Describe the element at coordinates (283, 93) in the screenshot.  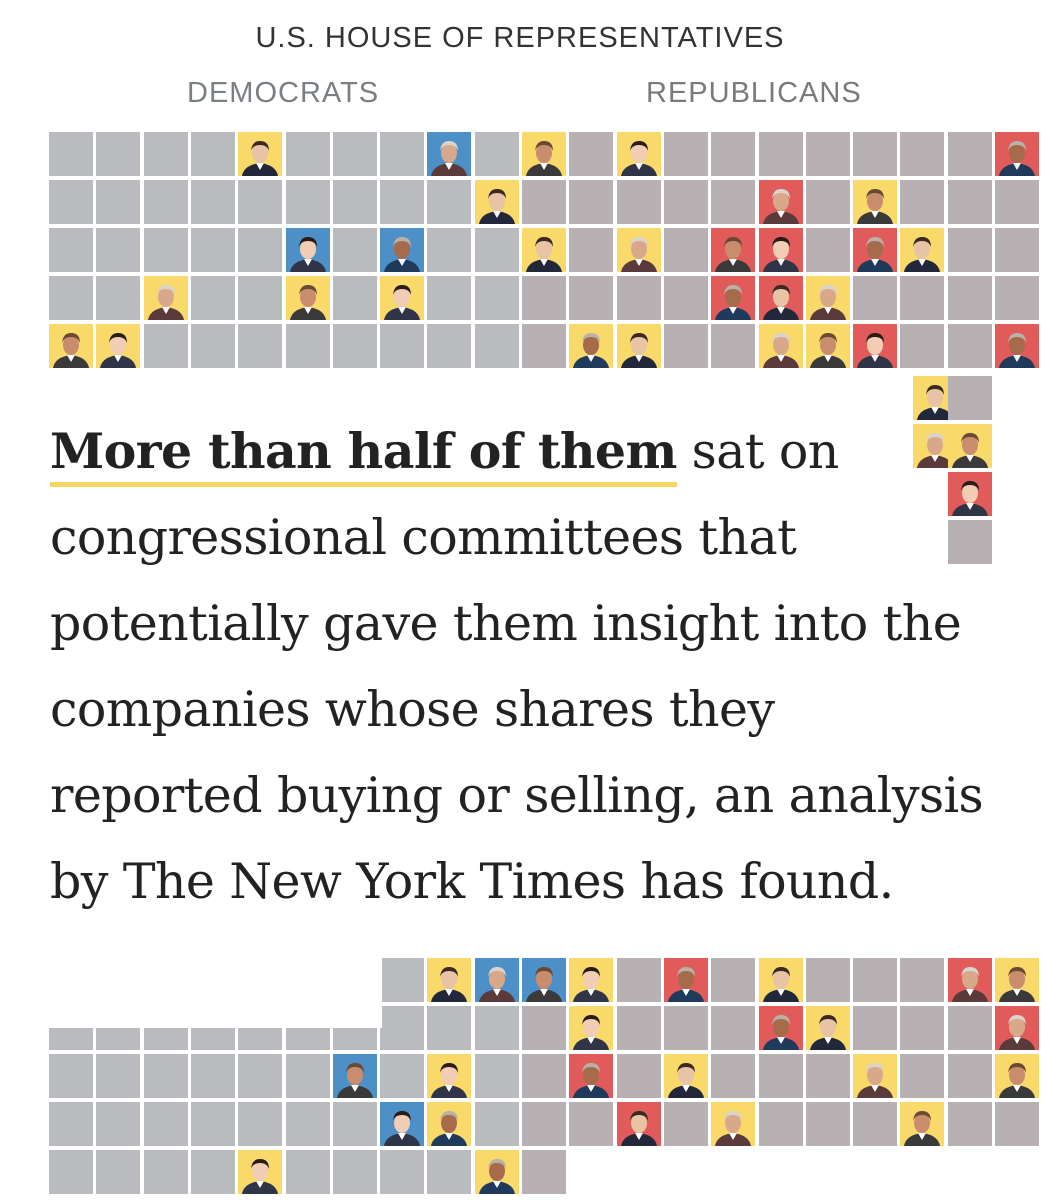
I see `democrats-label: DEMOCRATS` at that location.